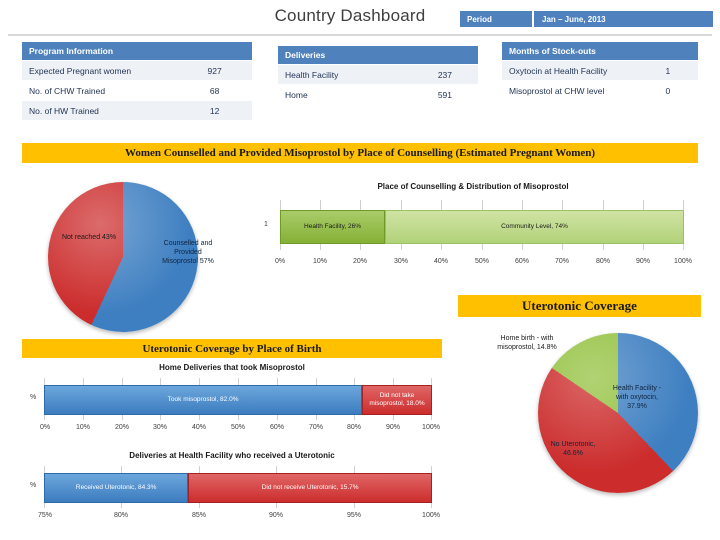 This screenshot has width=720, height=540. I want to click on period-separator, so click(533, 19).